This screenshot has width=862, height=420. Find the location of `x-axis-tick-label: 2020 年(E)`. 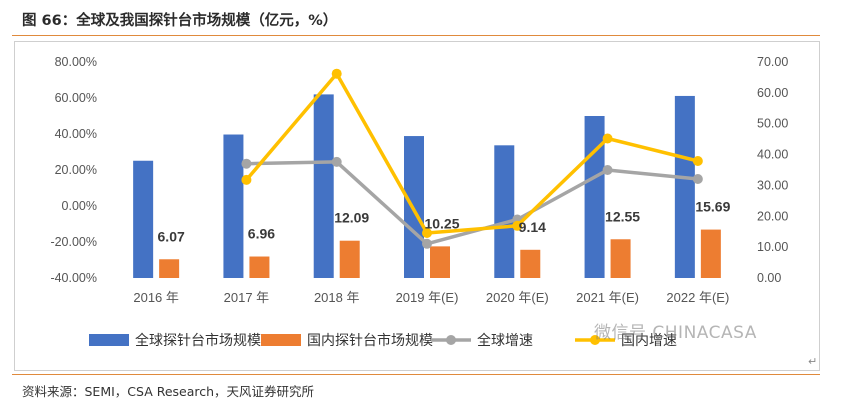

x-axis-tick-label: 2020 年(E) is located at coordinates (517, 297).